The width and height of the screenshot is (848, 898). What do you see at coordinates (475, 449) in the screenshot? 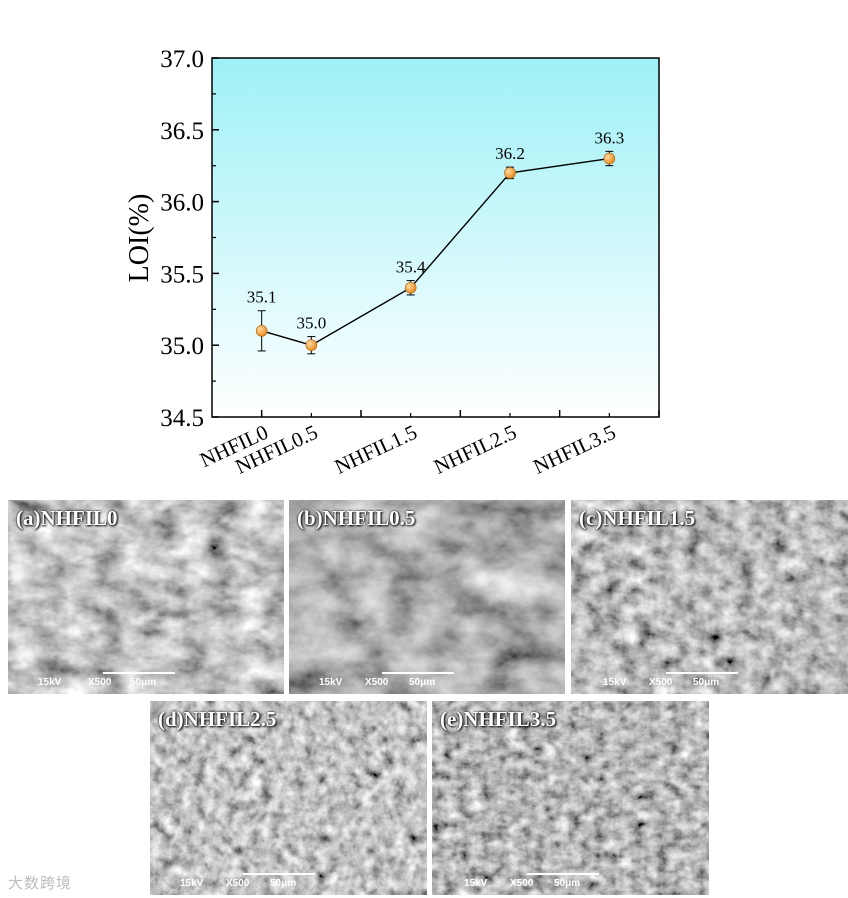
I see `x-tick-label: NHFIL2.5` at bounding box center [475, 449].